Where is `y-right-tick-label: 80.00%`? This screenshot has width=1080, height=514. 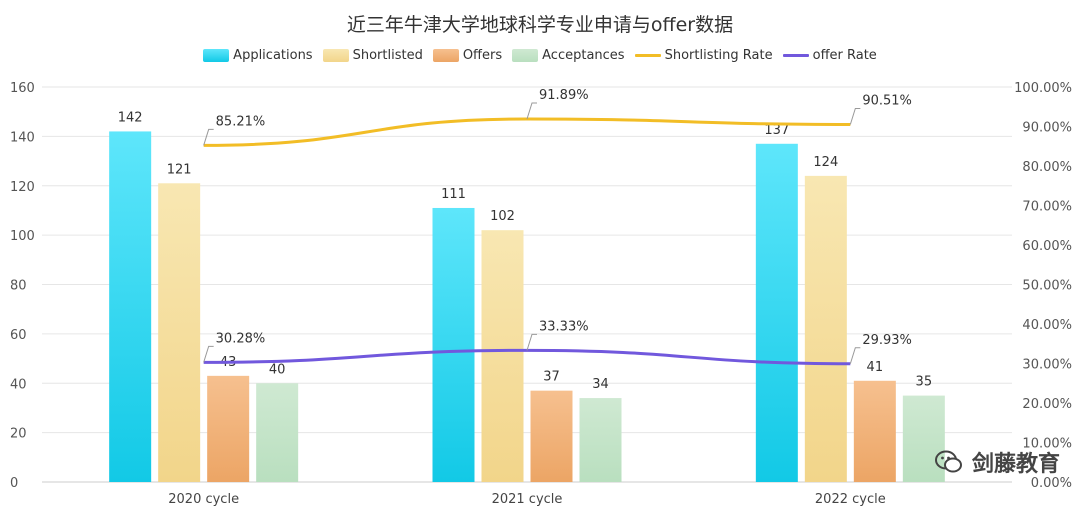 y-right-tick-label: 80.00% is located at coordinates (1047, 167).